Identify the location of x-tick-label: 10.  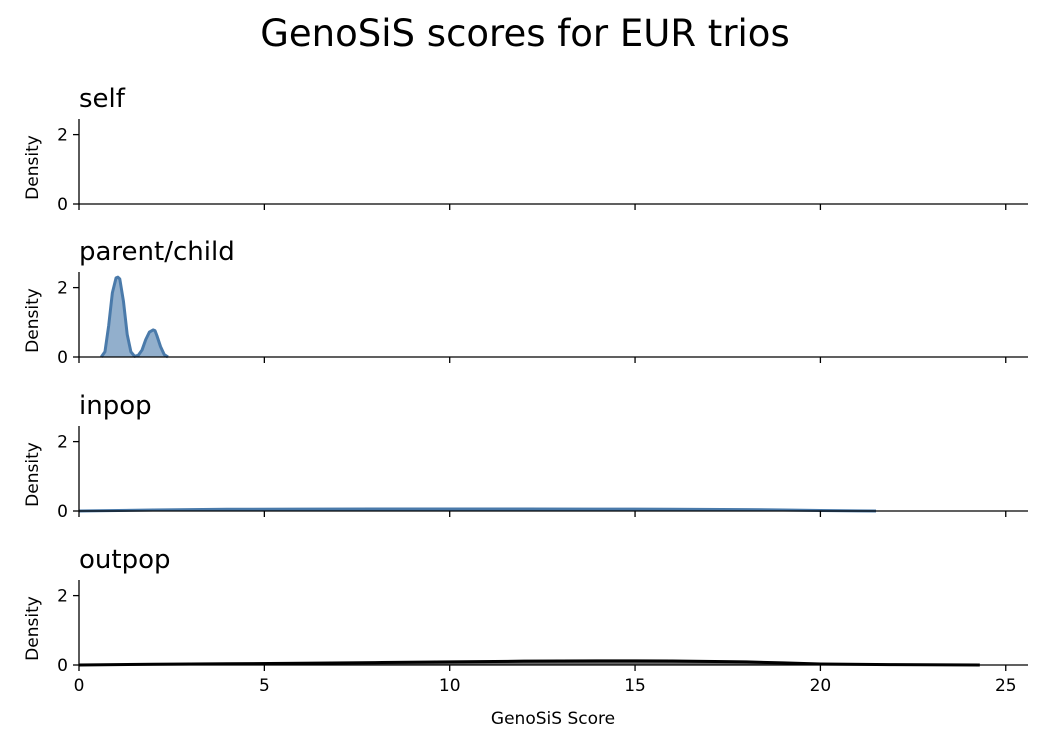
(450, 686).